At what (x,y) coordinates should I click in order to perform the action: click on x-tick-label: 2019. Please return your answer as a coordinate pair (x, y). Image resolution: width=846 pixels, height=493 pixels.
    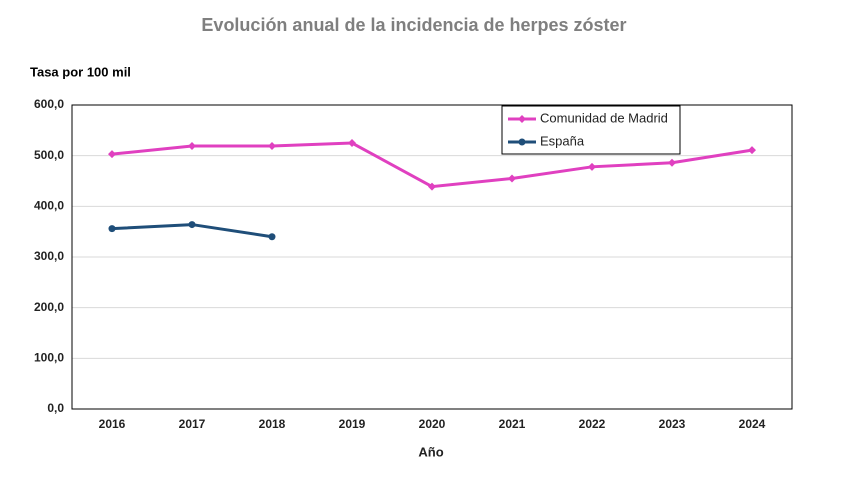
    Looking at the image, I should click on (352, 424).